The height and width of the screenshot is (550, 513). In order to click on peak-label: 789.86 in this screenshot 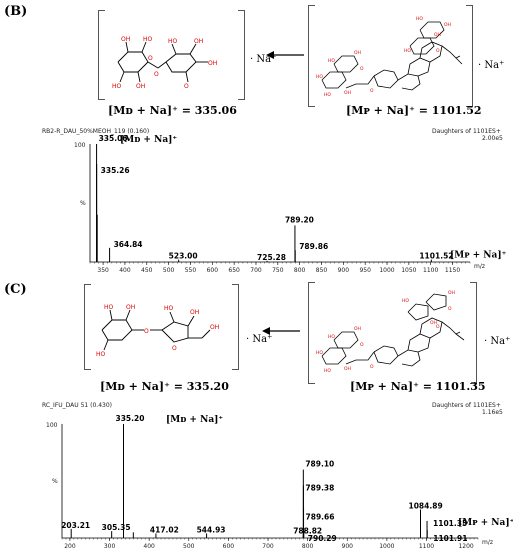, I will do `click(313, 246)`.